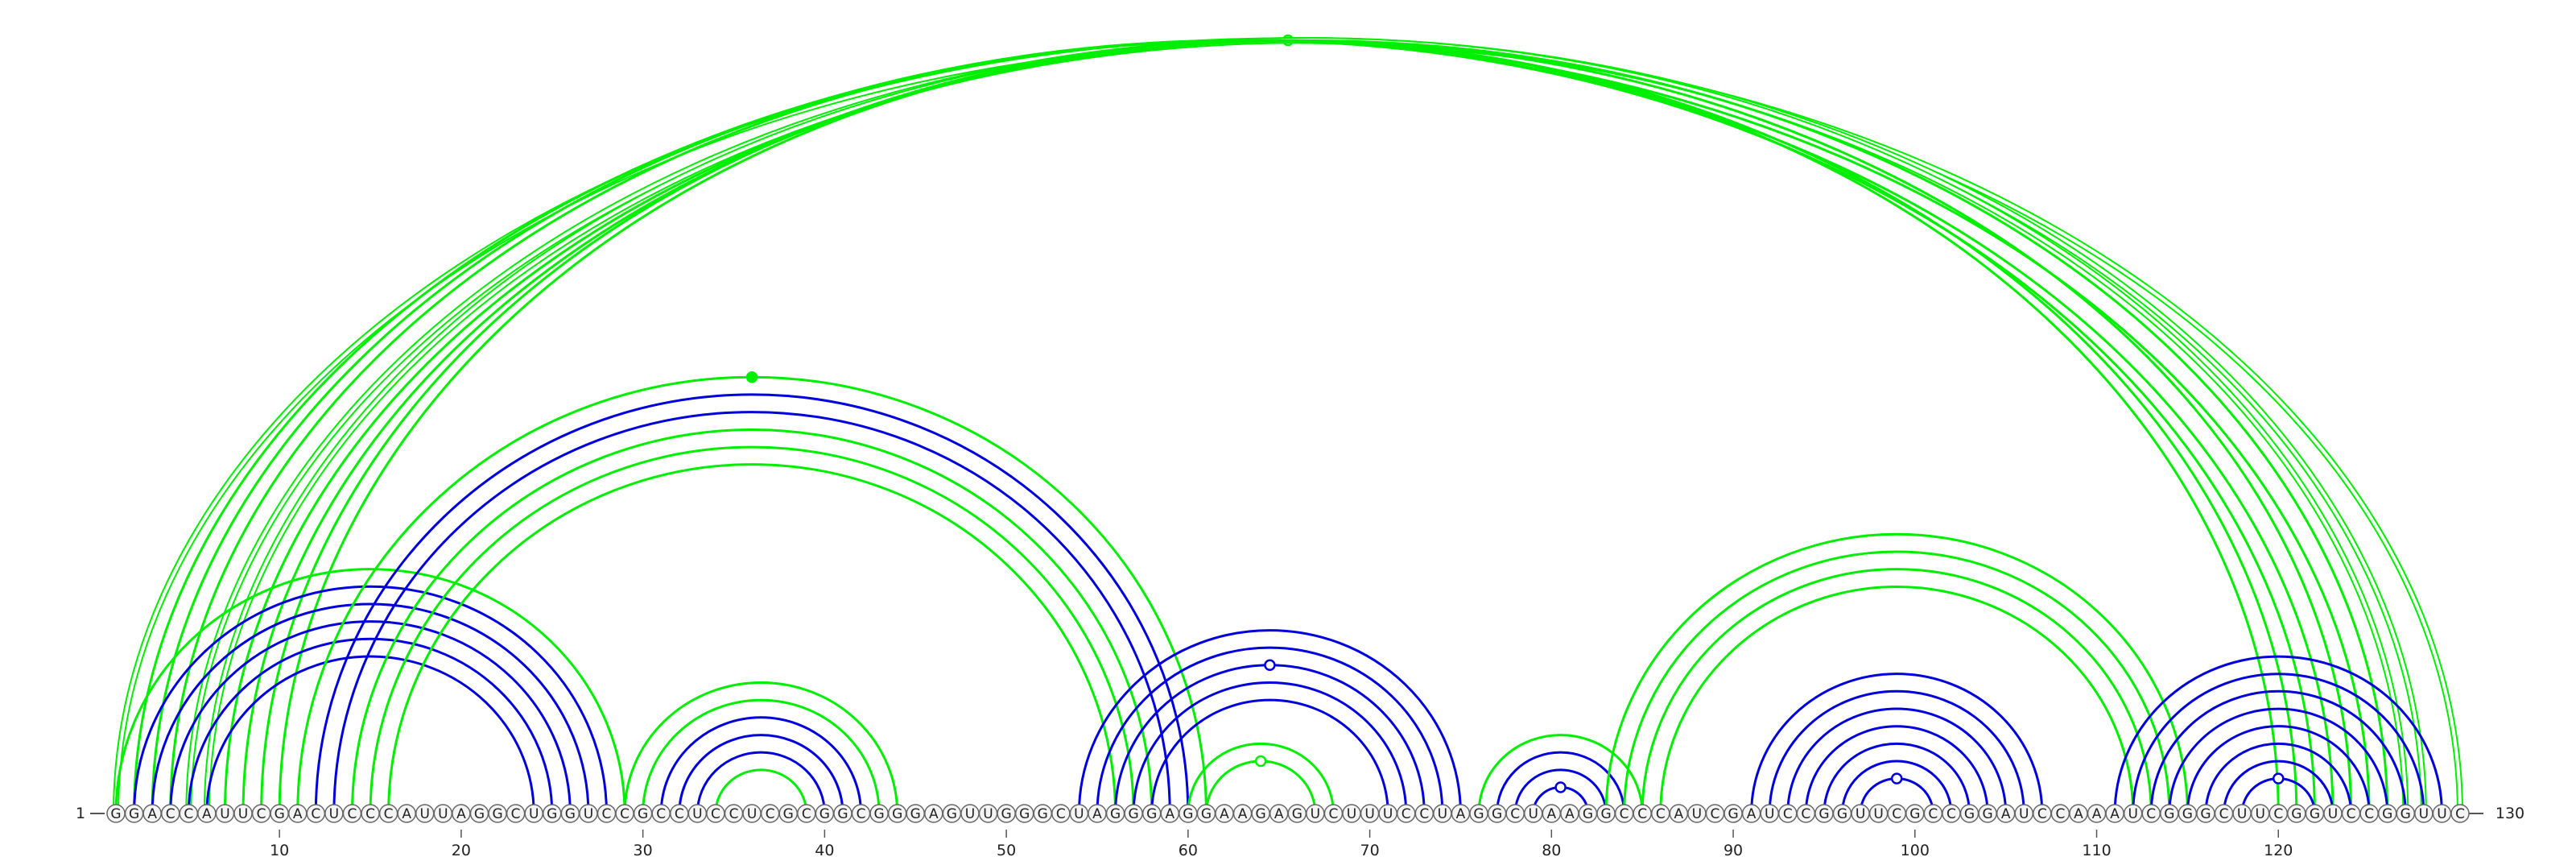 Image resolution: width=2576 pixels, height=861 pixels. What do you see at coordinates (1442, 814) in the screenshot?
I see `nucleotide-74-letter: U` at bounding box center [1442, 814].